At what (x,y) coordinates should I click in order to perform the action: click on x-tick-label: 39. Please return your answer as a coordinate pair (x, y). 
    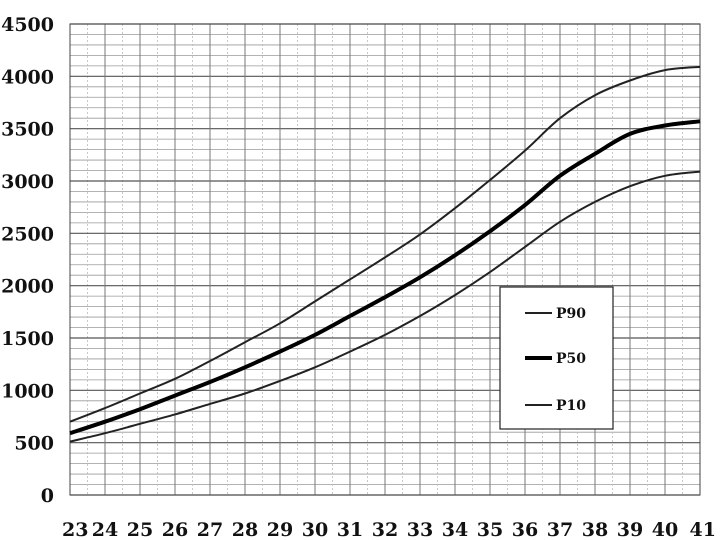
    Looking at the image, I should click on (630, 529).